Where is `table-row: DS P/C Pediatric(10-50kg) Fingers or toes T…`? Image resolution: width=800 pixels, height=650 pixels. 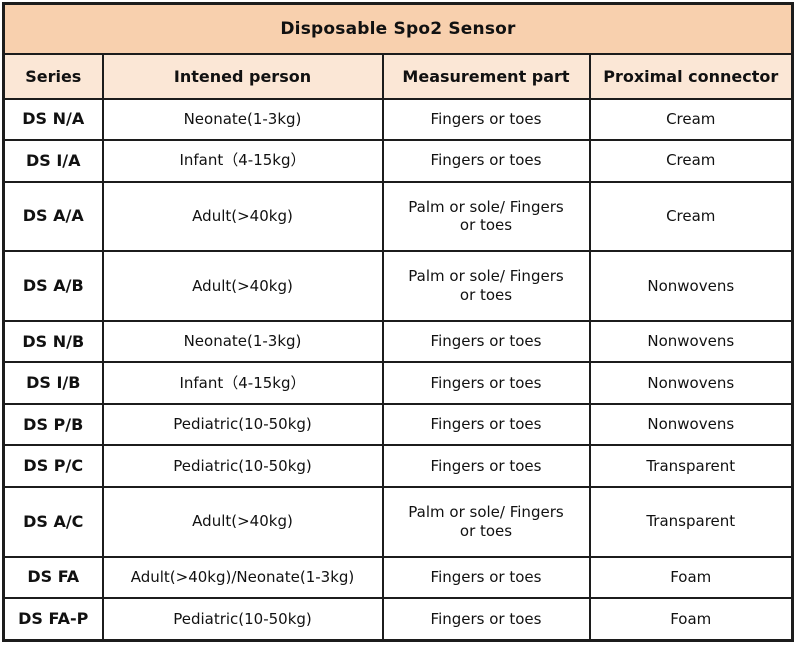
table-row: DS P/C Pediatric(10-50kg) Fingers or toes T… is located at coordinates (398, 466).